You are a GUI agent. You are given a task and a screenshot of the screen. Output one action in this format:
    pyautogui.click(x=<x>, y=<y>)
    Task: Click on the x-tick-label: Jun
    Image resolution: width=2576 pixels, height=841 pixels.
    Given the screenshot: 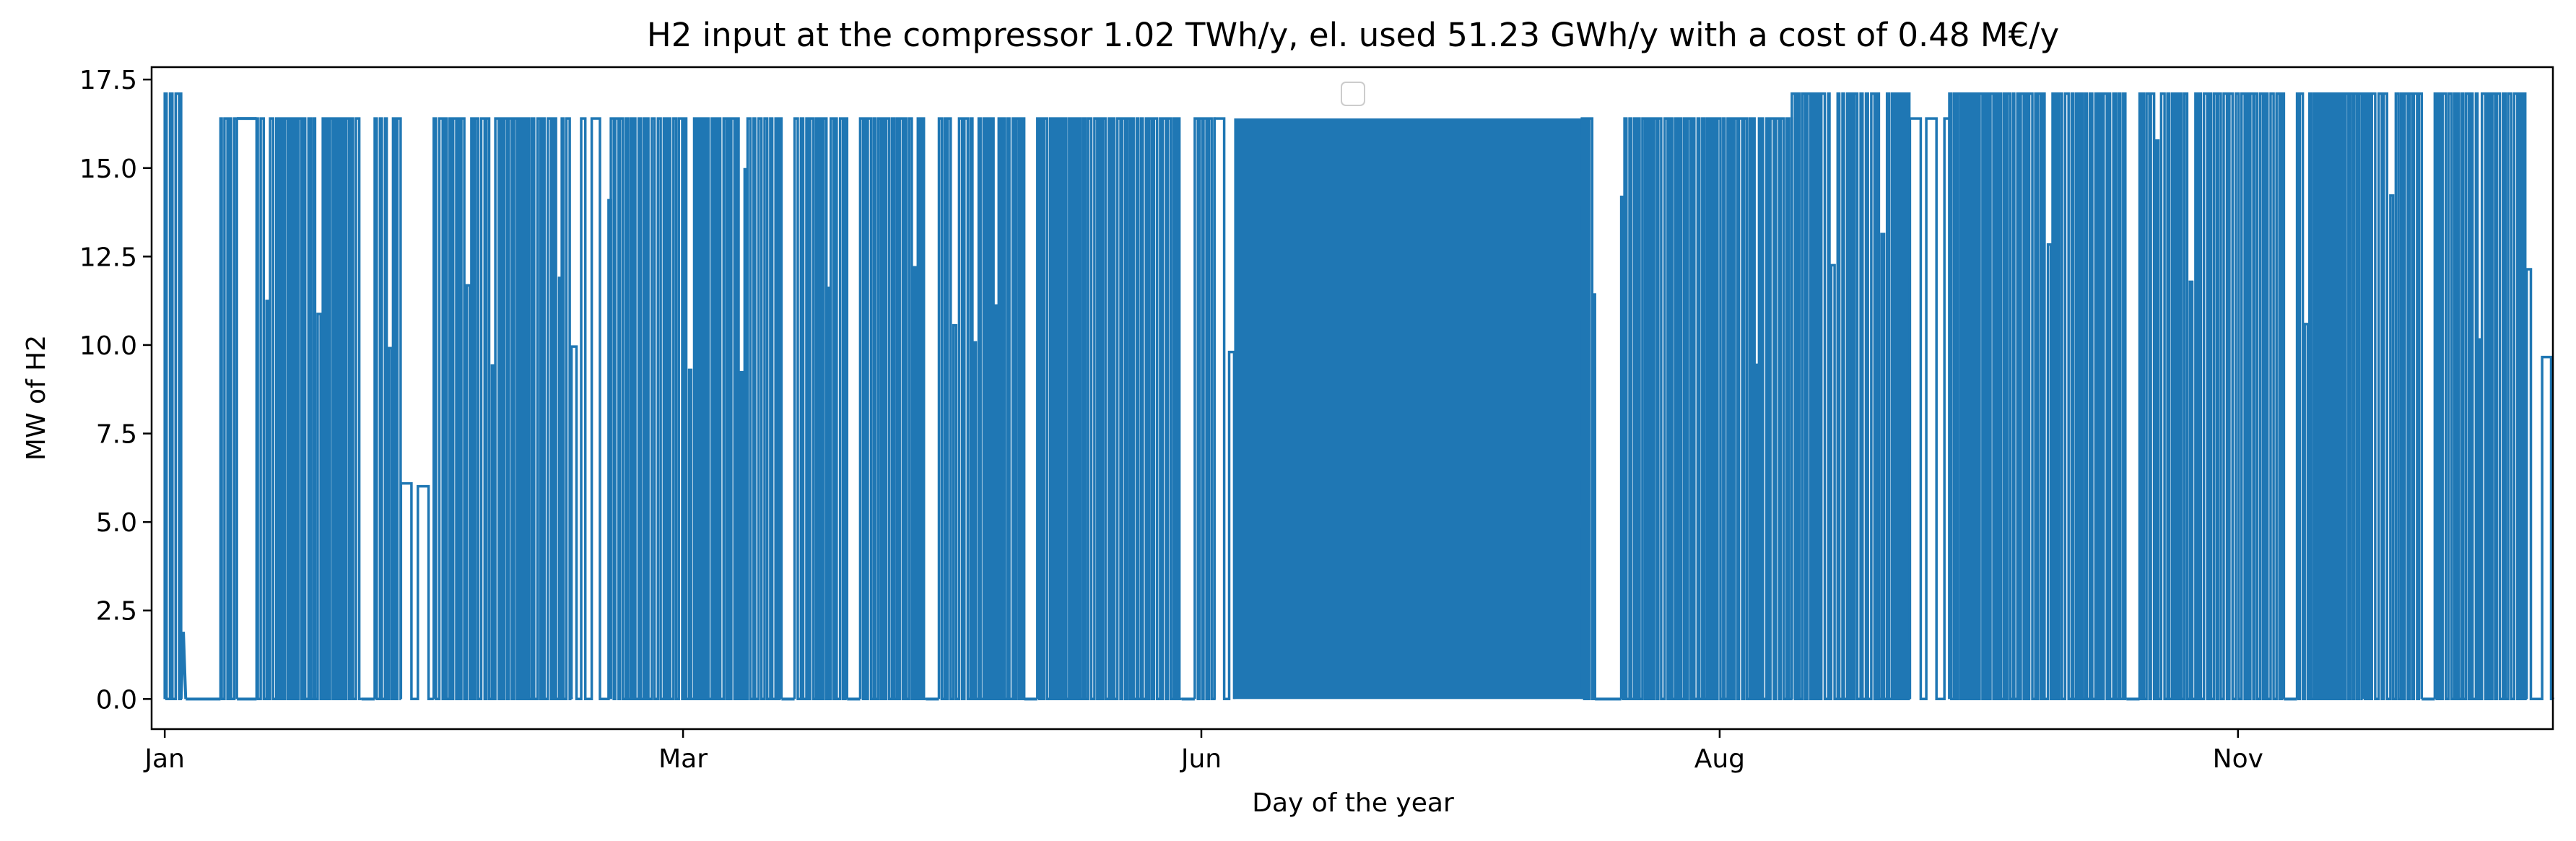 What is the action you would take?
    pyautogui.click(x=1201, y=759)
    